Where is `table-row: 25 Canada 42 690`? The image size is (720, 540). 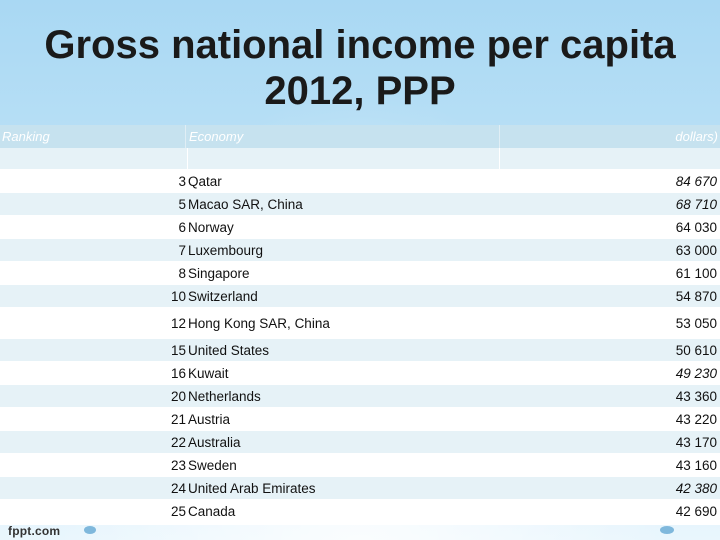
table-row: 25 Canada 42 690 is located at coordinates (360, 511).